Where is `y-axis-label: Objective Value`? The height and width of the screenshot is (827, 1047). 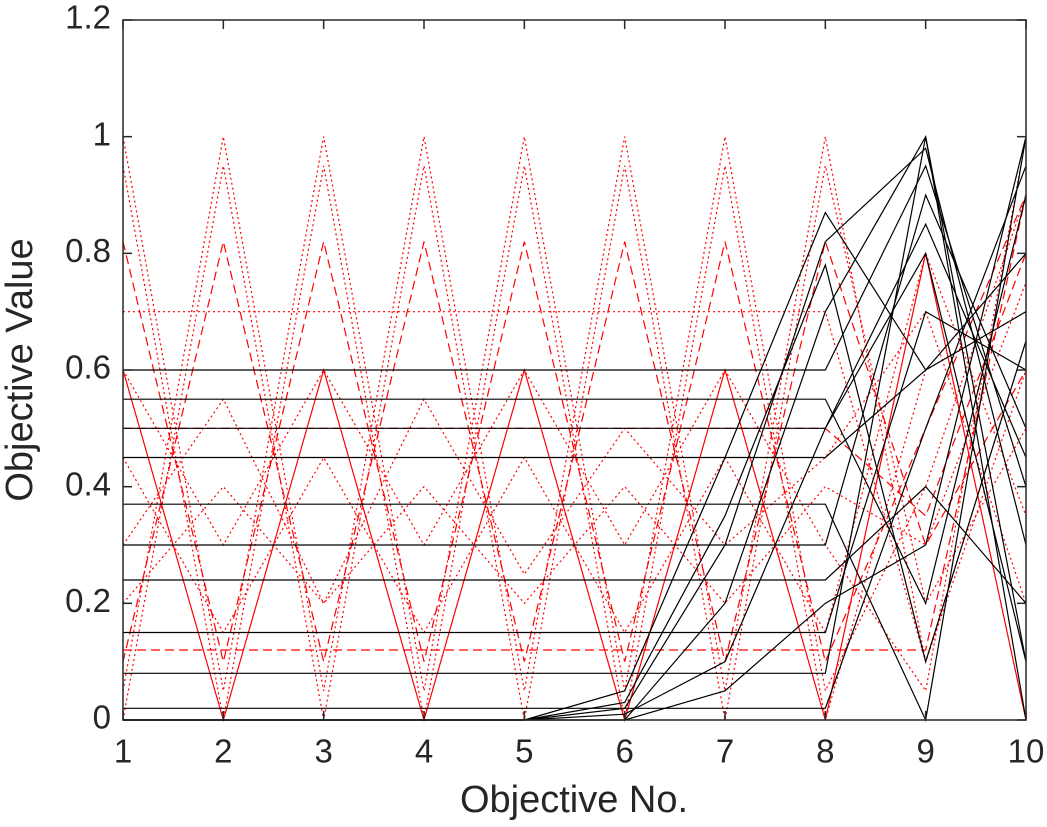
y-axis-label: Objective Value is located at coordinates (20, 369).